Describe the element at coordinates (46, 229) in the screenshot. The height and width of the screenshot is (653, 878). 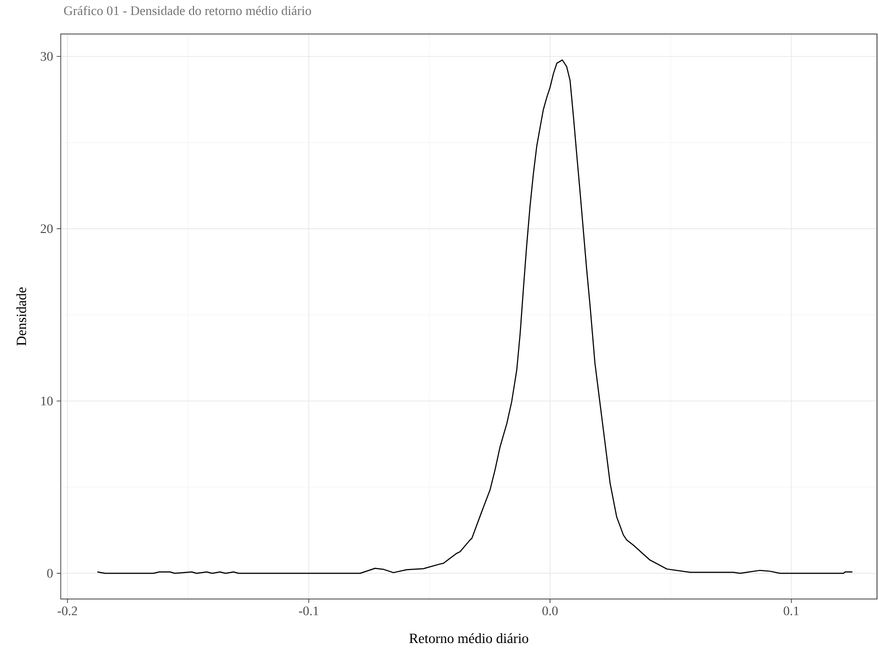
I see `y-tick-label: 20` at that location.